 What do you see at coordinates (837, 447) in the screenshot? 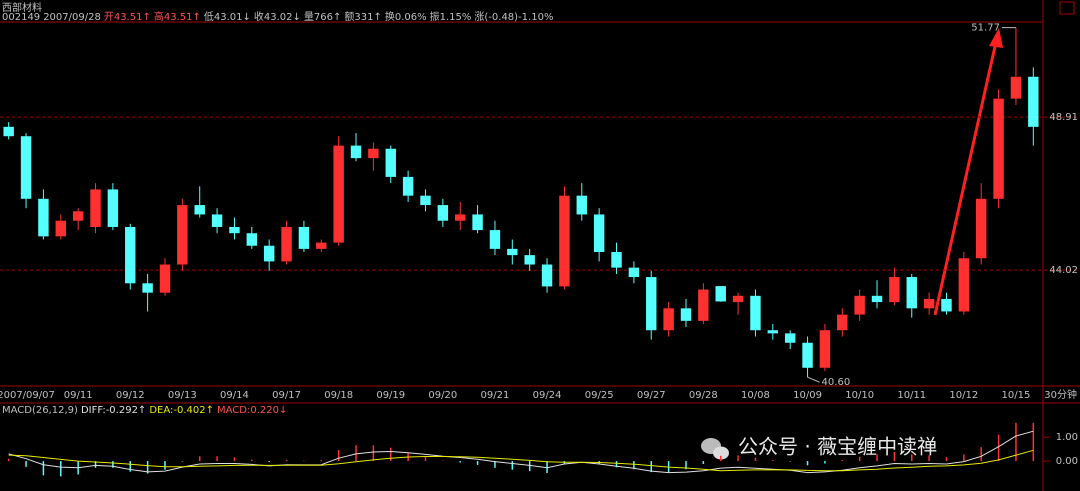
I see `watermark: 公众号 · 薇宝缠中读禅` at bounding box center [837, 447].